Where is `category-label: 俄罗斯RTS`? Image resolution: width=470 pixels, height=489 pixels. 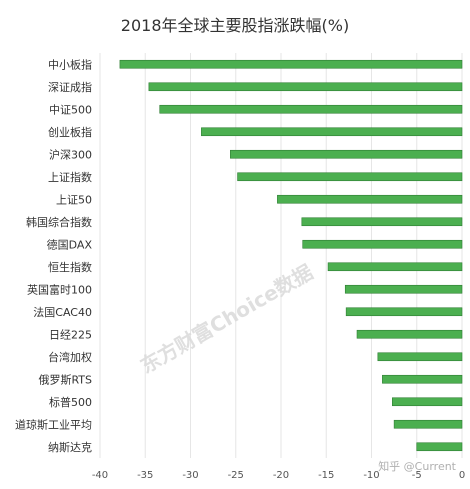 category-label: 俄罗斯RTS is located at coordinates (65, 379).